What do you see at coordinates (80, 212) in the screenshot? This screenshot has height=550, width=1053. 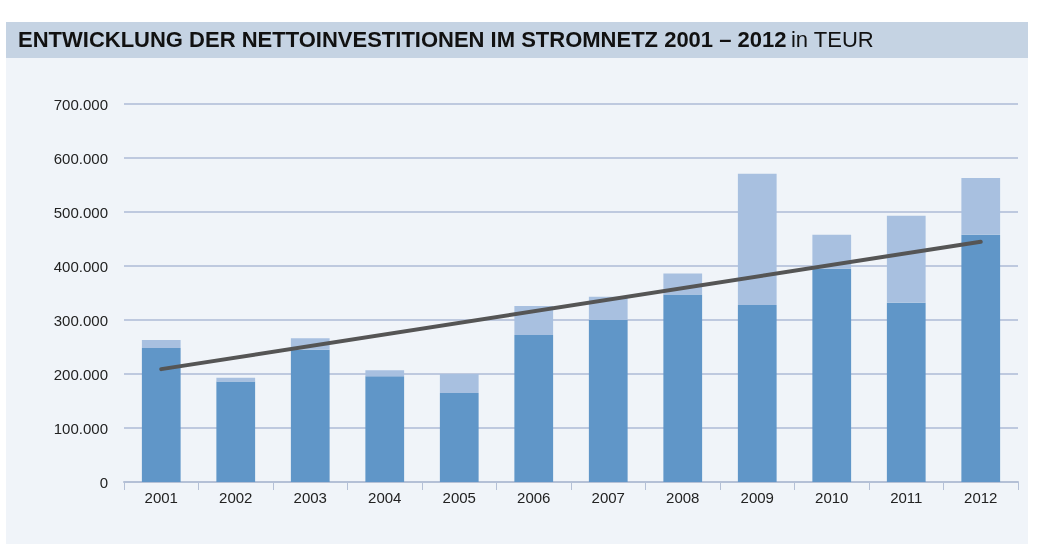 I see `y-tick-label: 500.000` at bounding box center [80, 212].